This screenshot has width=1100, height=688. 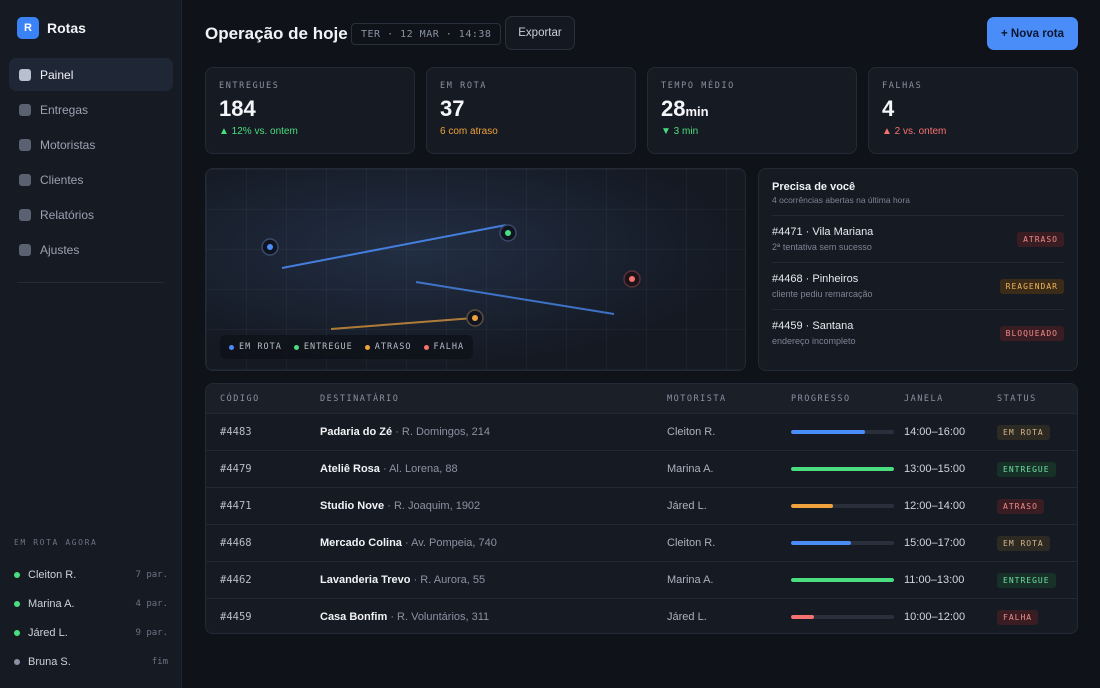 What do you see at coordinates (393, 347) in the screenshot?
I see `legend-label: ATRASO` at bounding box center [393, 347].